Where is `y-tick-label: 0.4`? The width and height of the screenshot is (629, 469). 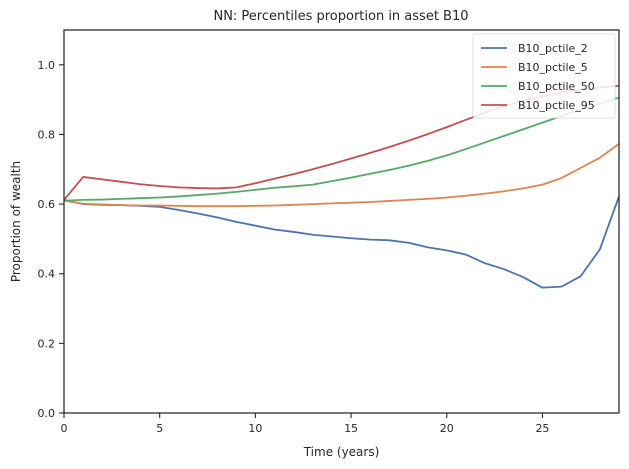
y-tick-label: 0.4 is located at coordinates (47, 274).